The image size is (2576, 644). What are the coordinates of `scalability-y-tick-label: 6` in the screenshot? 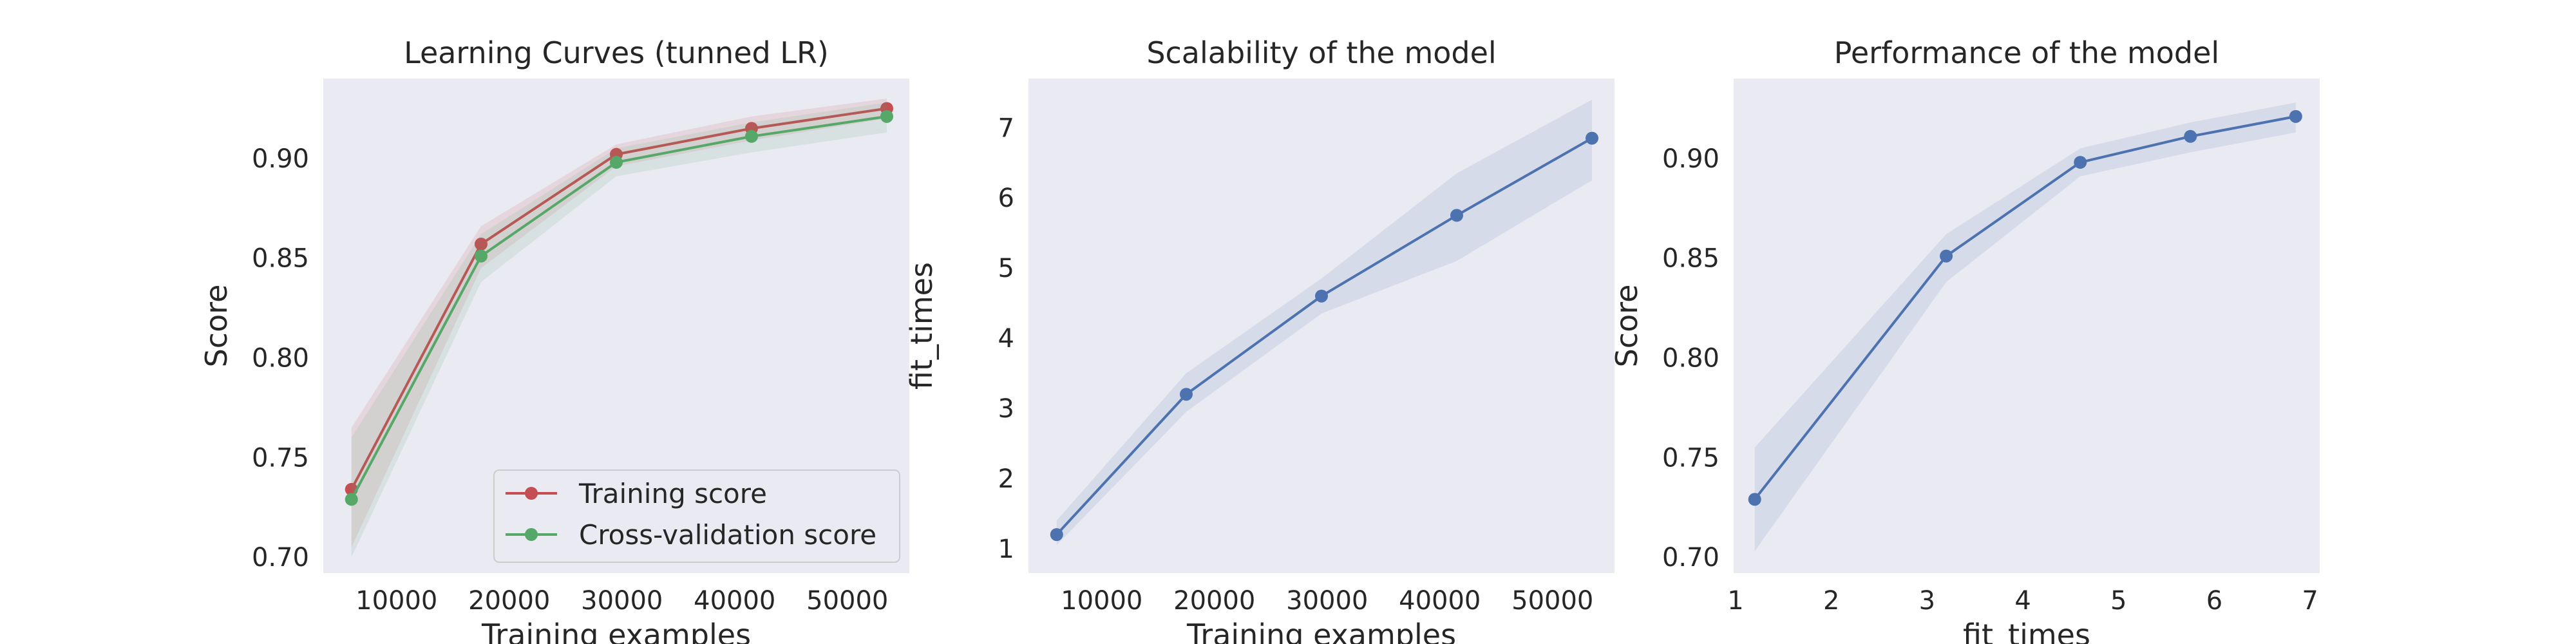 It's located at (1006, 199).